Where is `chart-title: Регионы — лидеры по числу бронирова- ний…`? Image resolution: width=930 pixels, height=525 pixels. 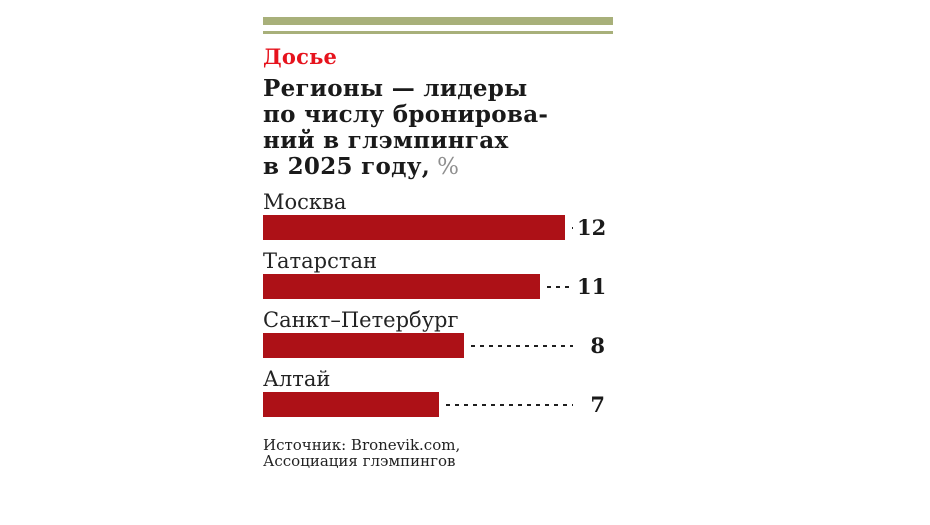
chart-title: Регионы — лидеры по числу бронирова- ний… is located at coordinates (438, 128).